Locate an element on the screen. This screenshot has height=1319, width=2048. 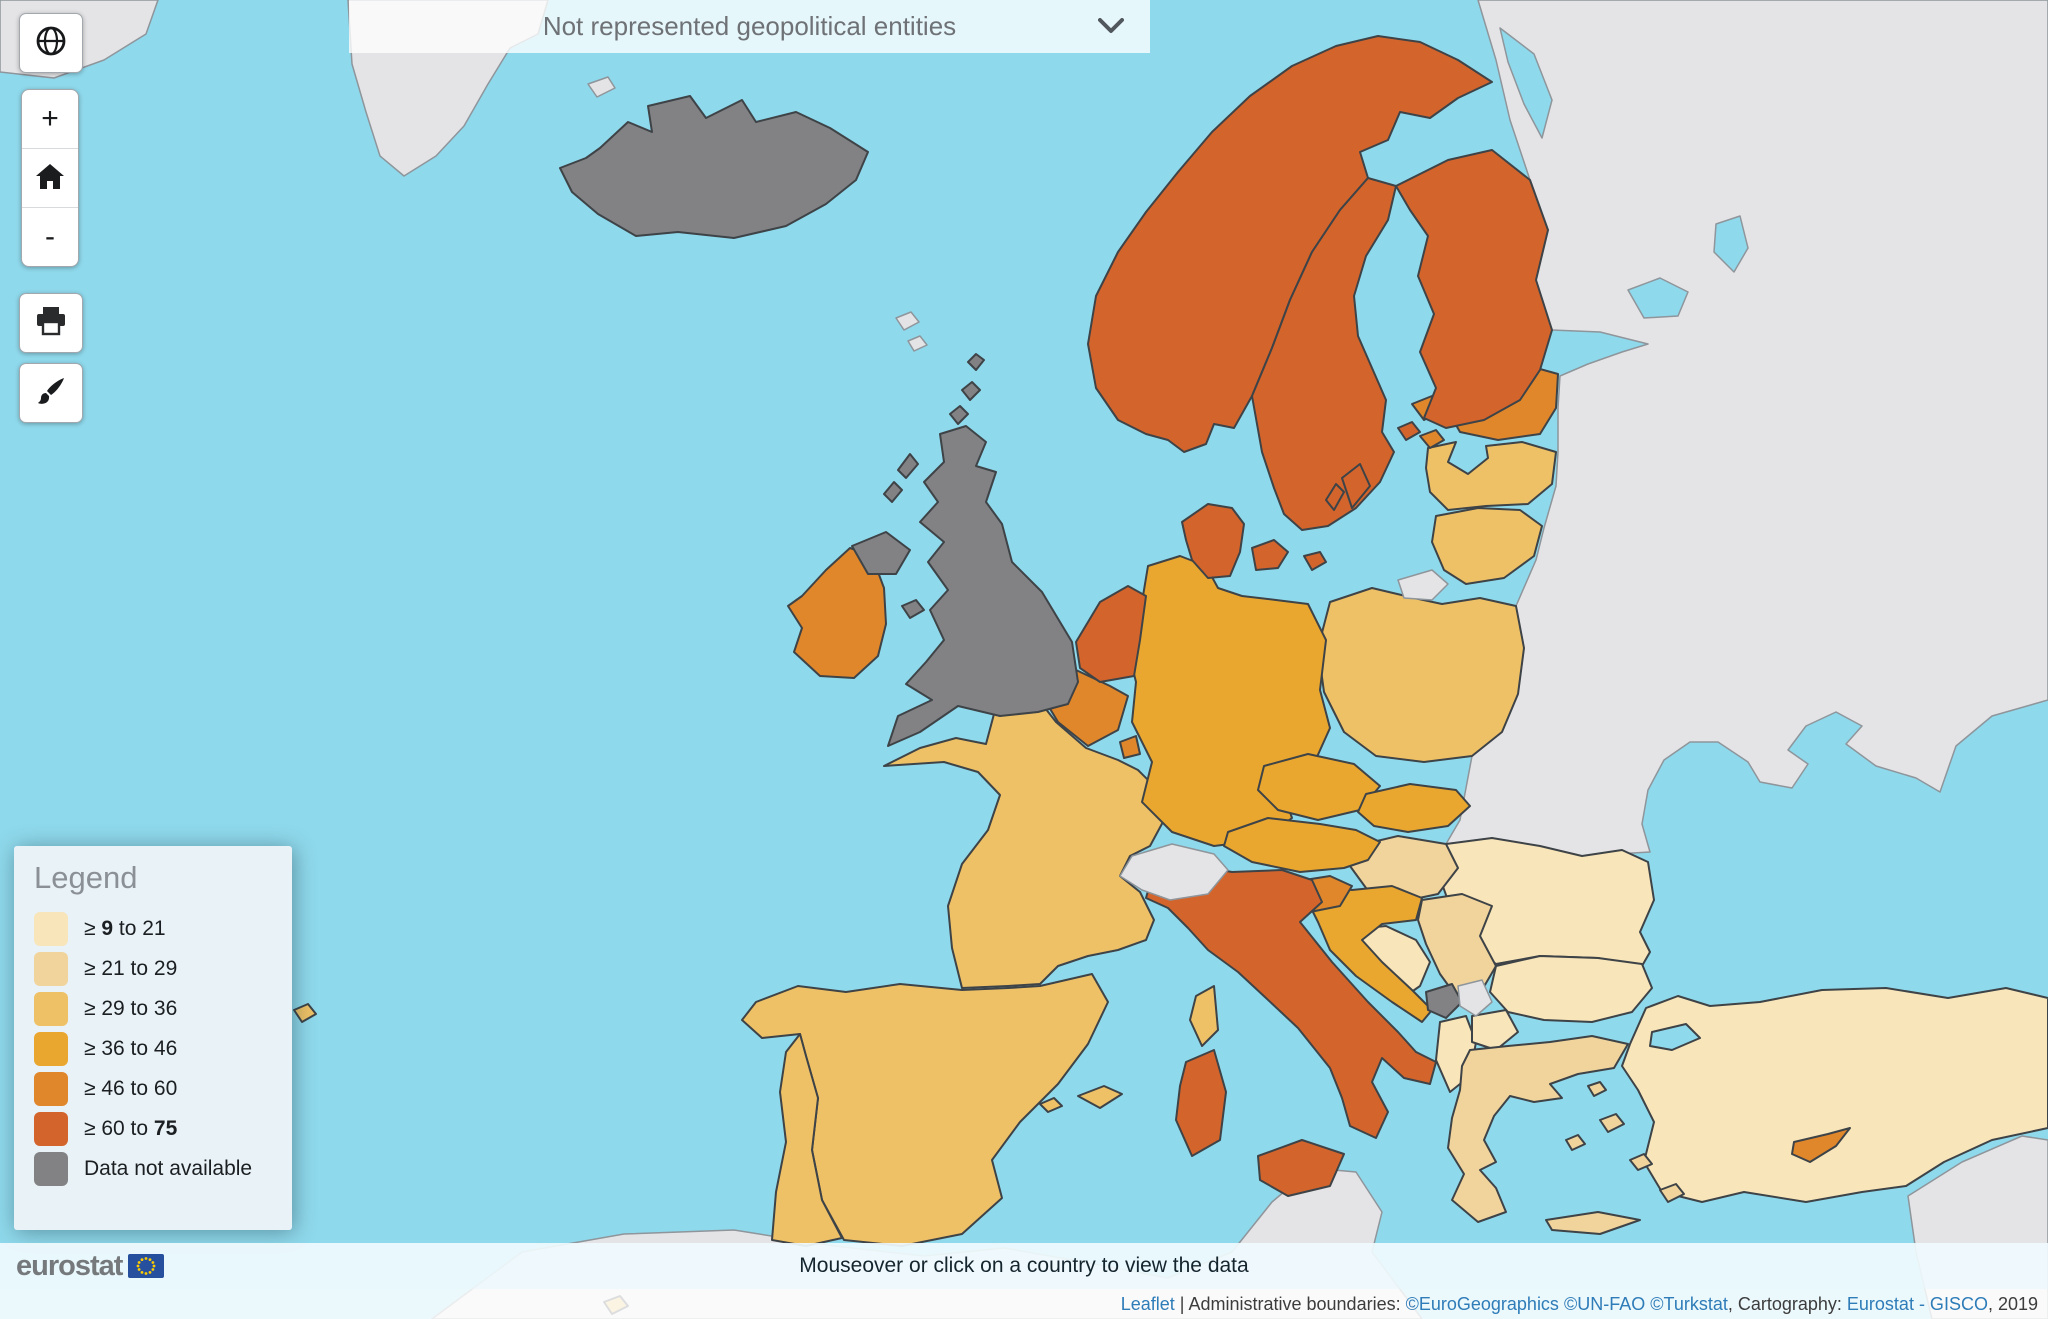
country-ireland is located at coordinates (837, 613).